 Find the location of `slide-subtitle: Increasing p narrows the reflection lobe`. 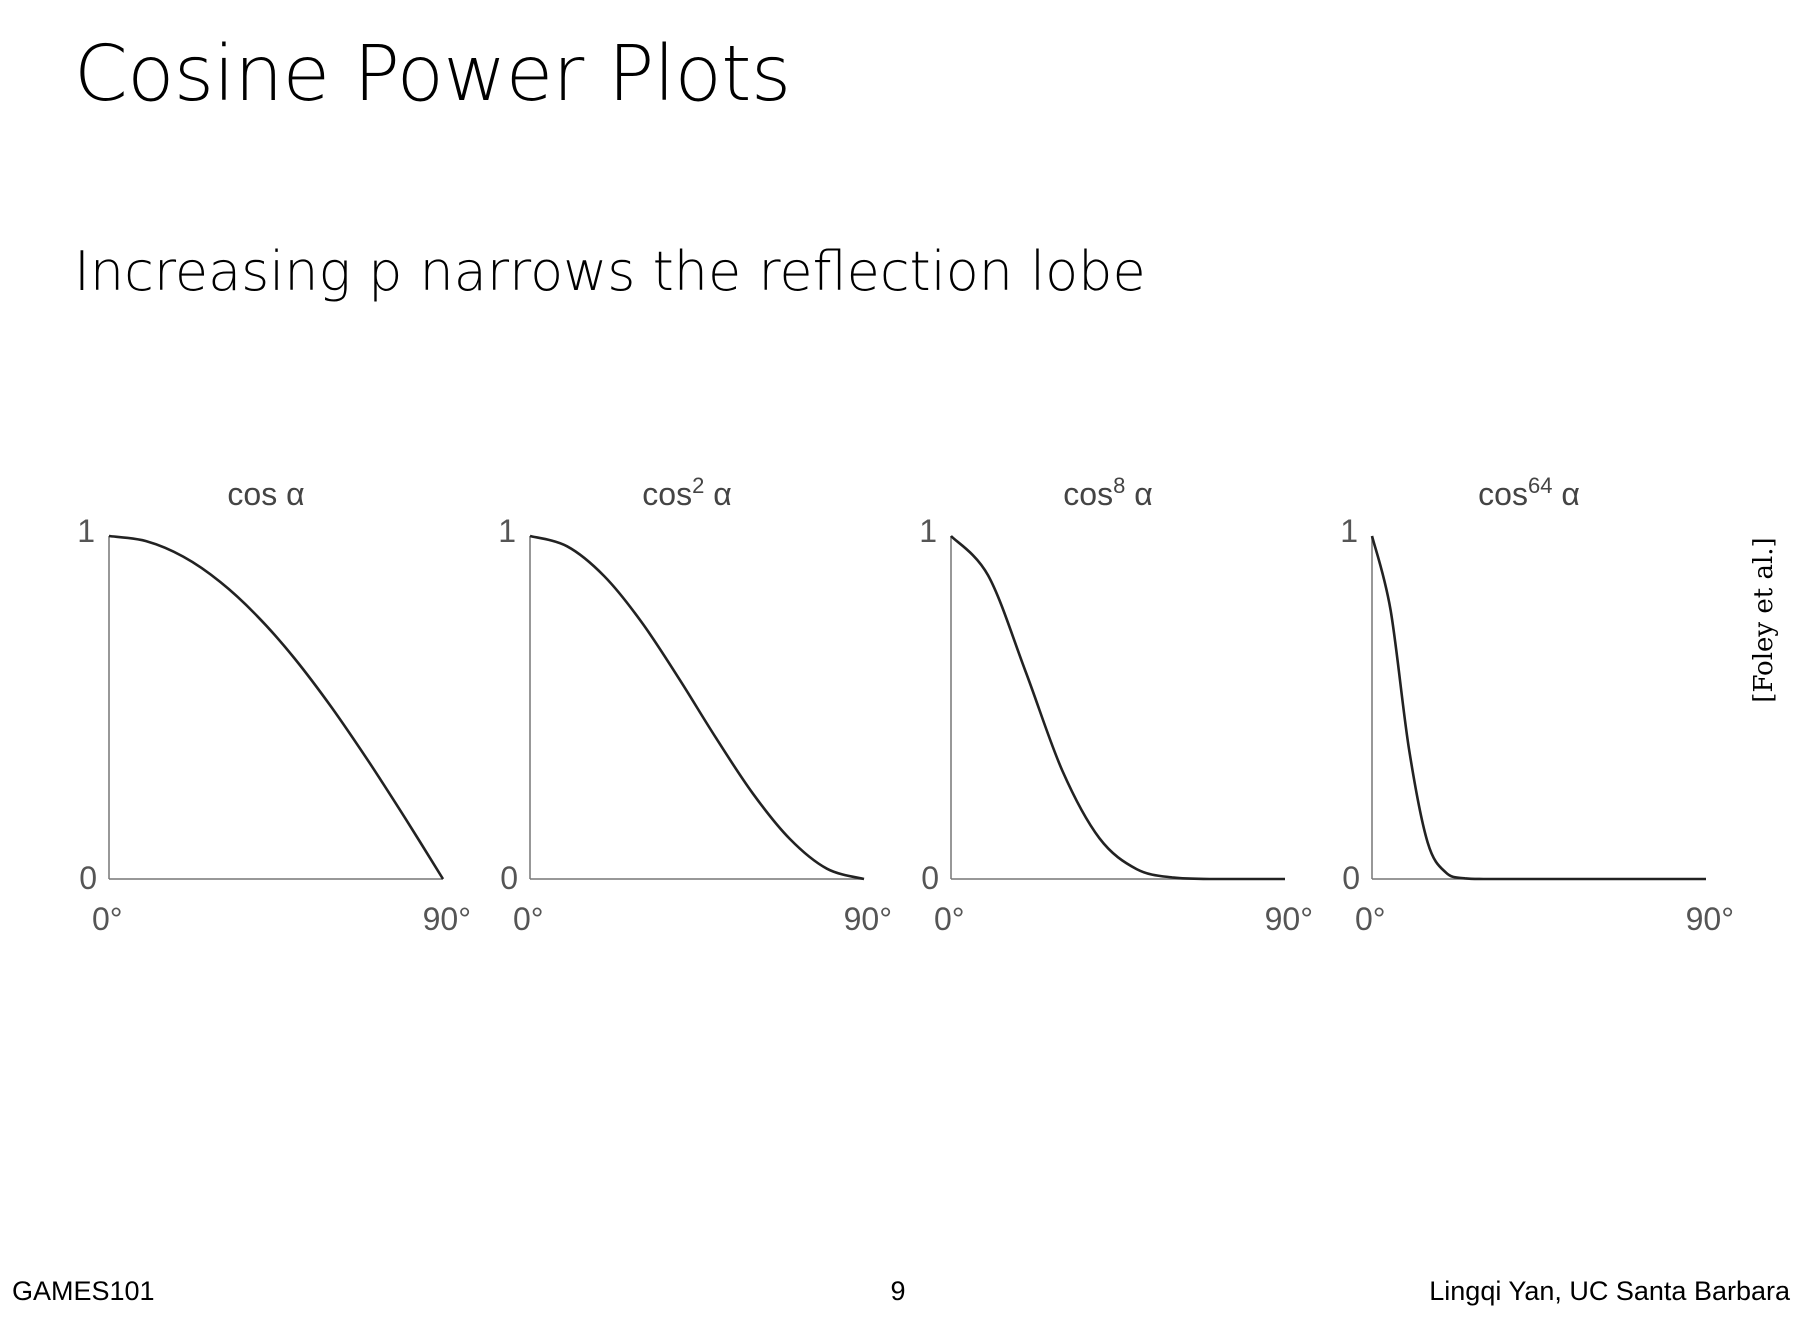

slide-subtitle: Increasing p narrows the reflection lobe is located at coordinates (610, 271).